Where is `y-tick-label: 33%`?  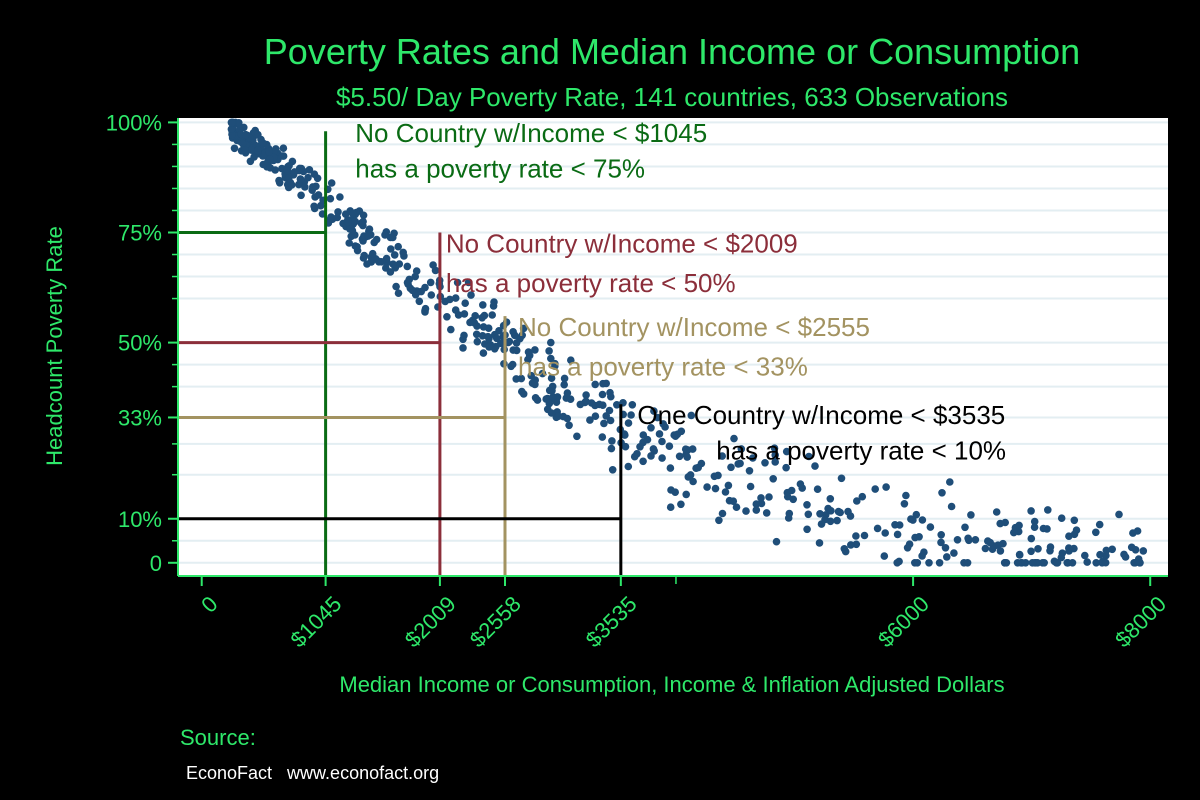
y-tick-label: 33% is located at coordinates (140, 417).